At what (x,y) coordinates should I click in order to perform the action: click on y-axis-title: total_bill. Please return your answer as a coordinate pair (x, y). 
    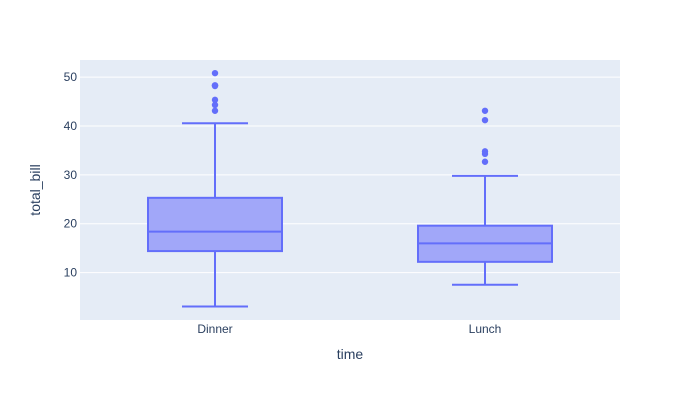
    Looking at the image, I should click on (35, 189).